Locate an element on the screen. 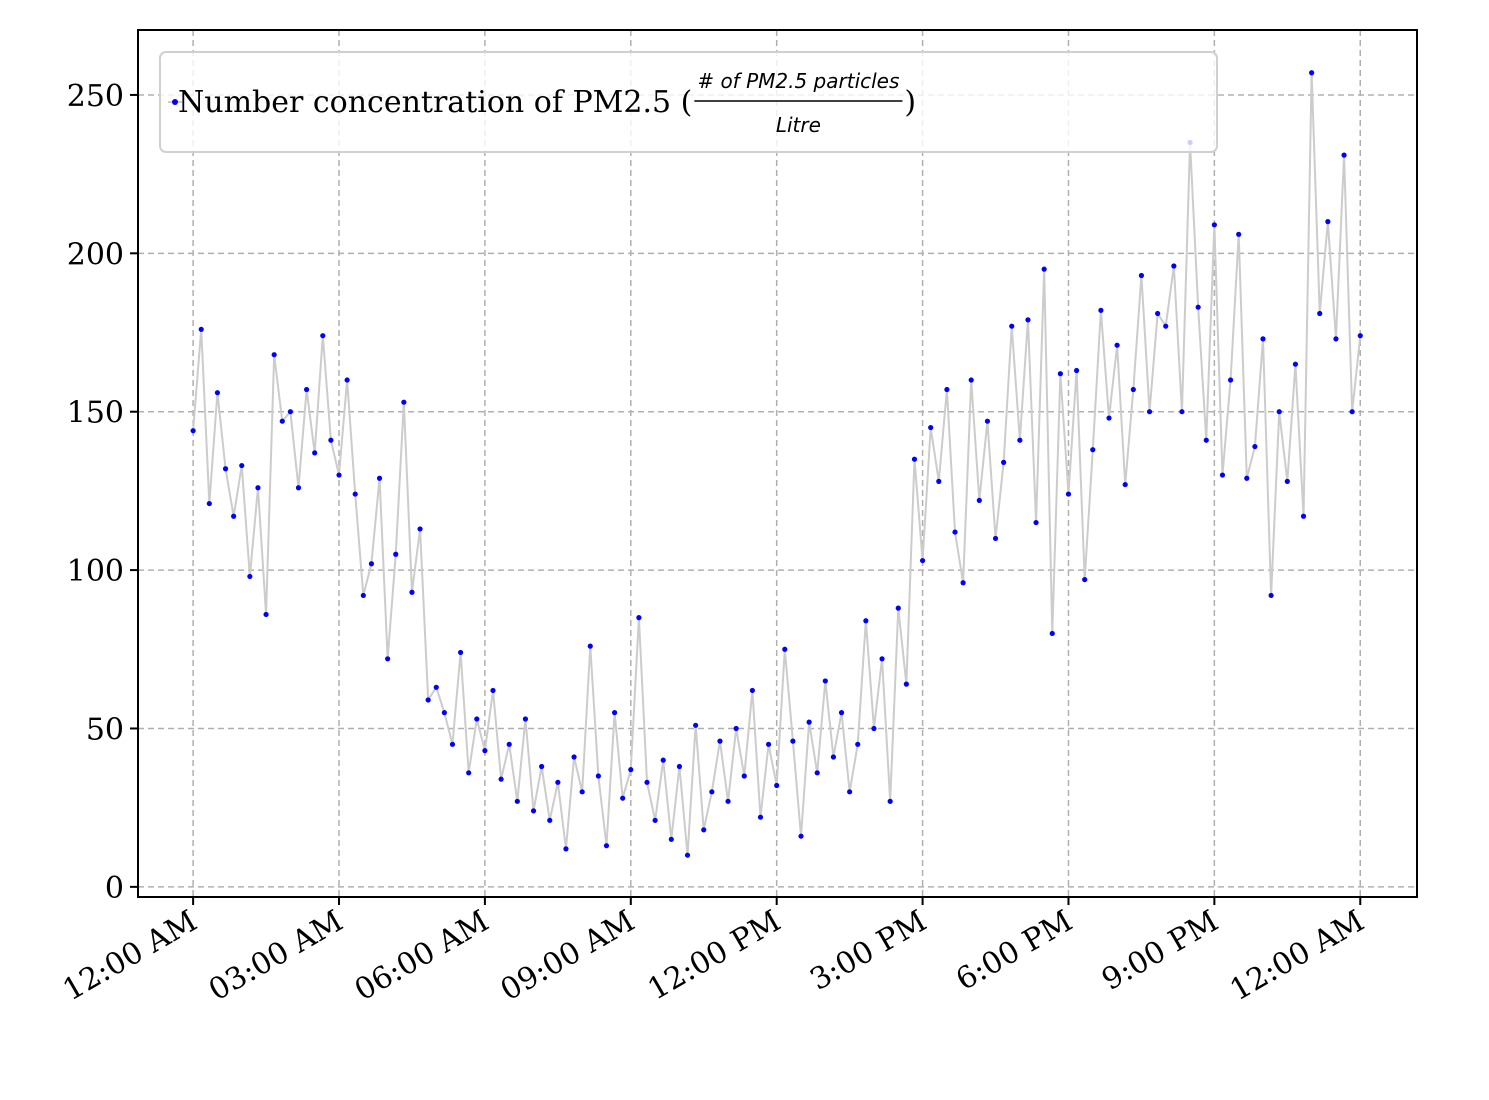  y-tick-label: 50 is located at coordinates (105, 729).